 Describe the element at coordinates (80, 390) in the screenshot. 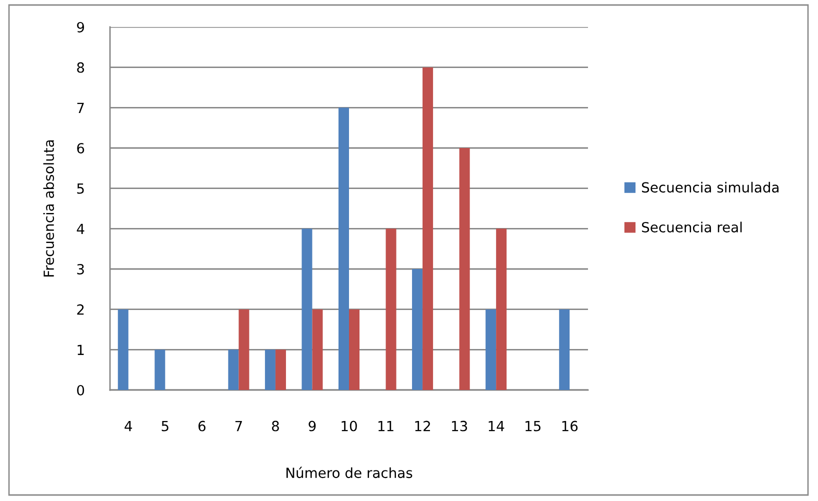

I see `y-tick-label: 0` at that location.